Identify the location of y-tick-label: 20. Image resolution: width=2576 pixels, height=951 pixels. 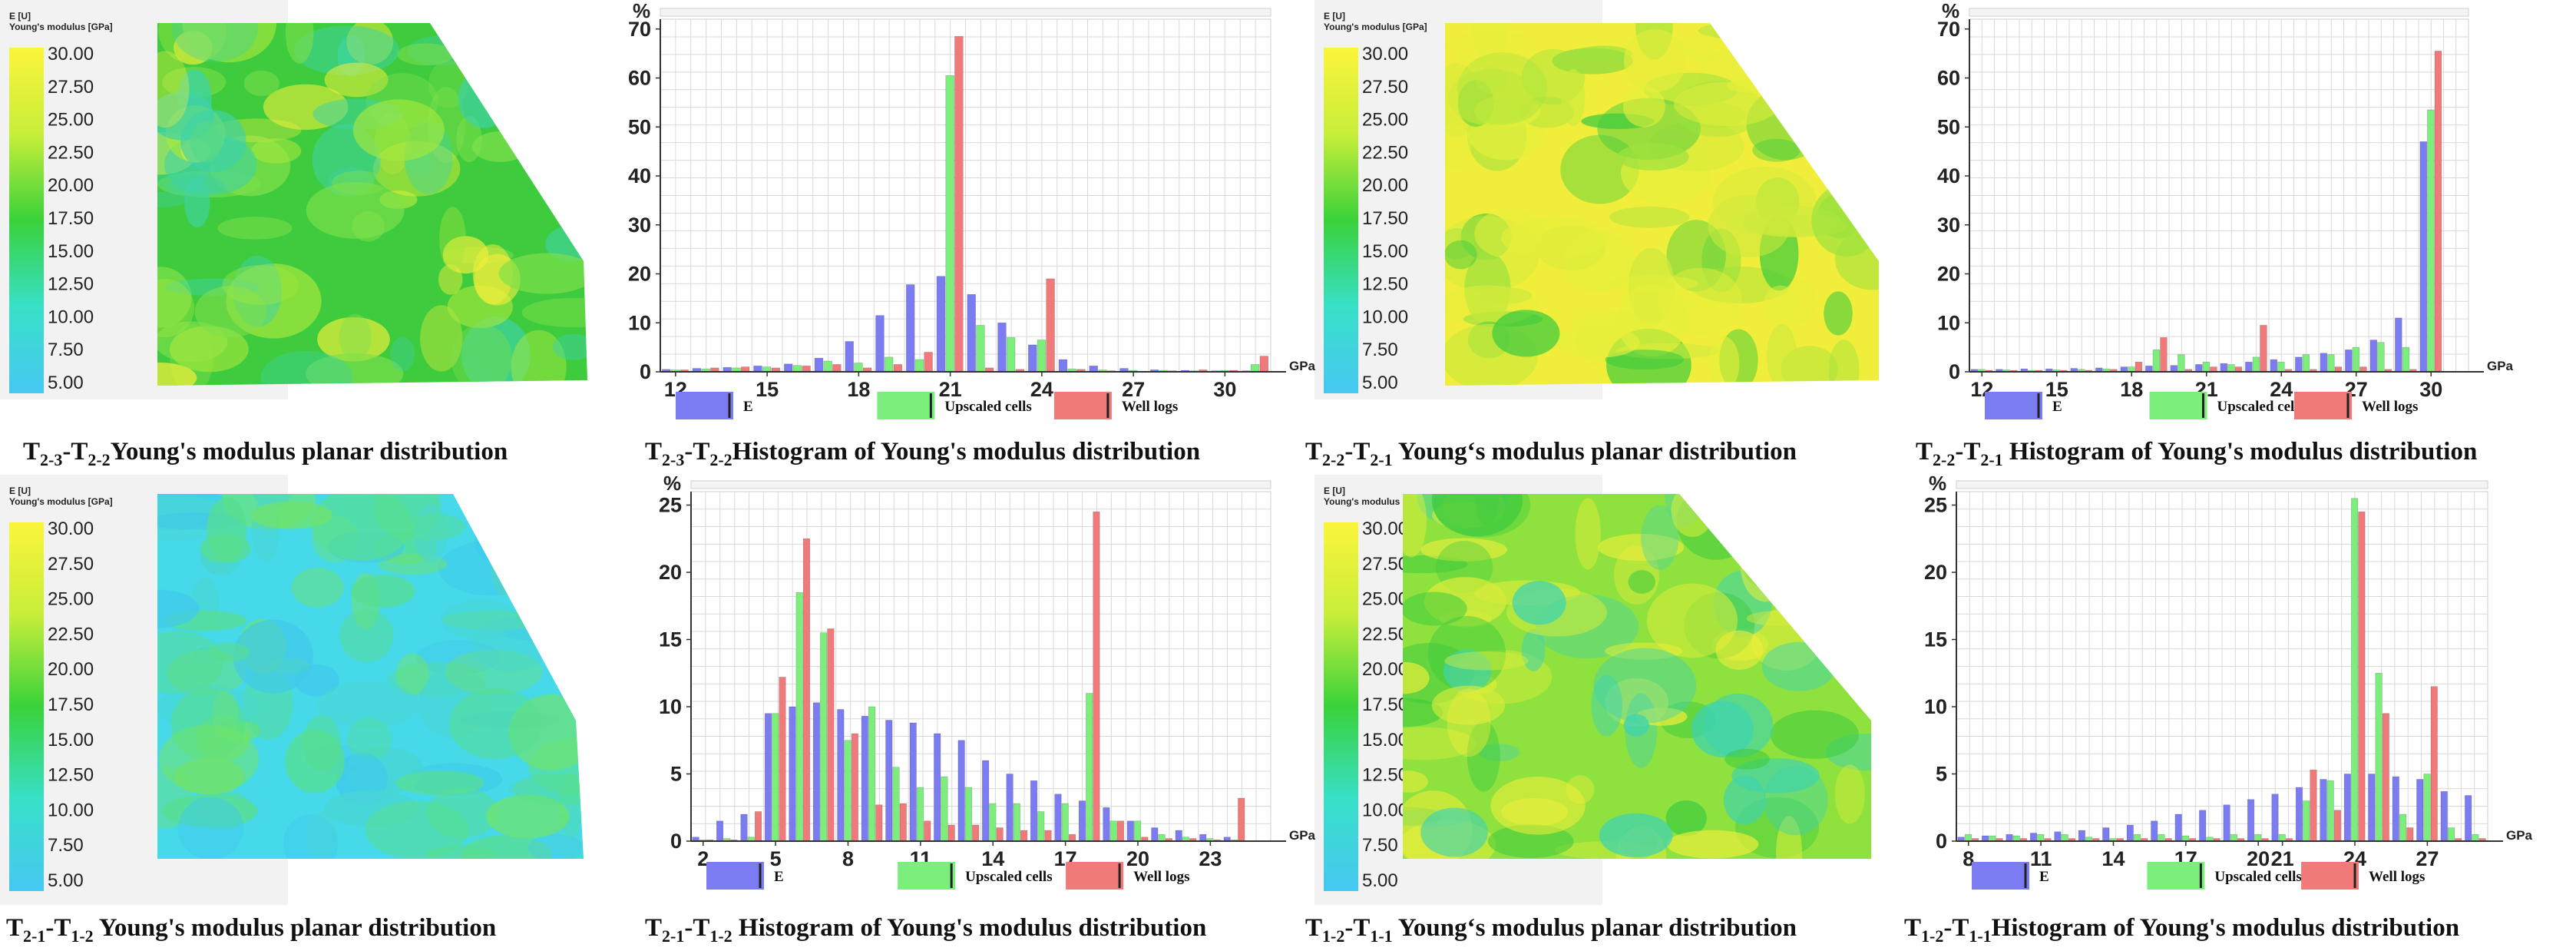
(1948, 274).